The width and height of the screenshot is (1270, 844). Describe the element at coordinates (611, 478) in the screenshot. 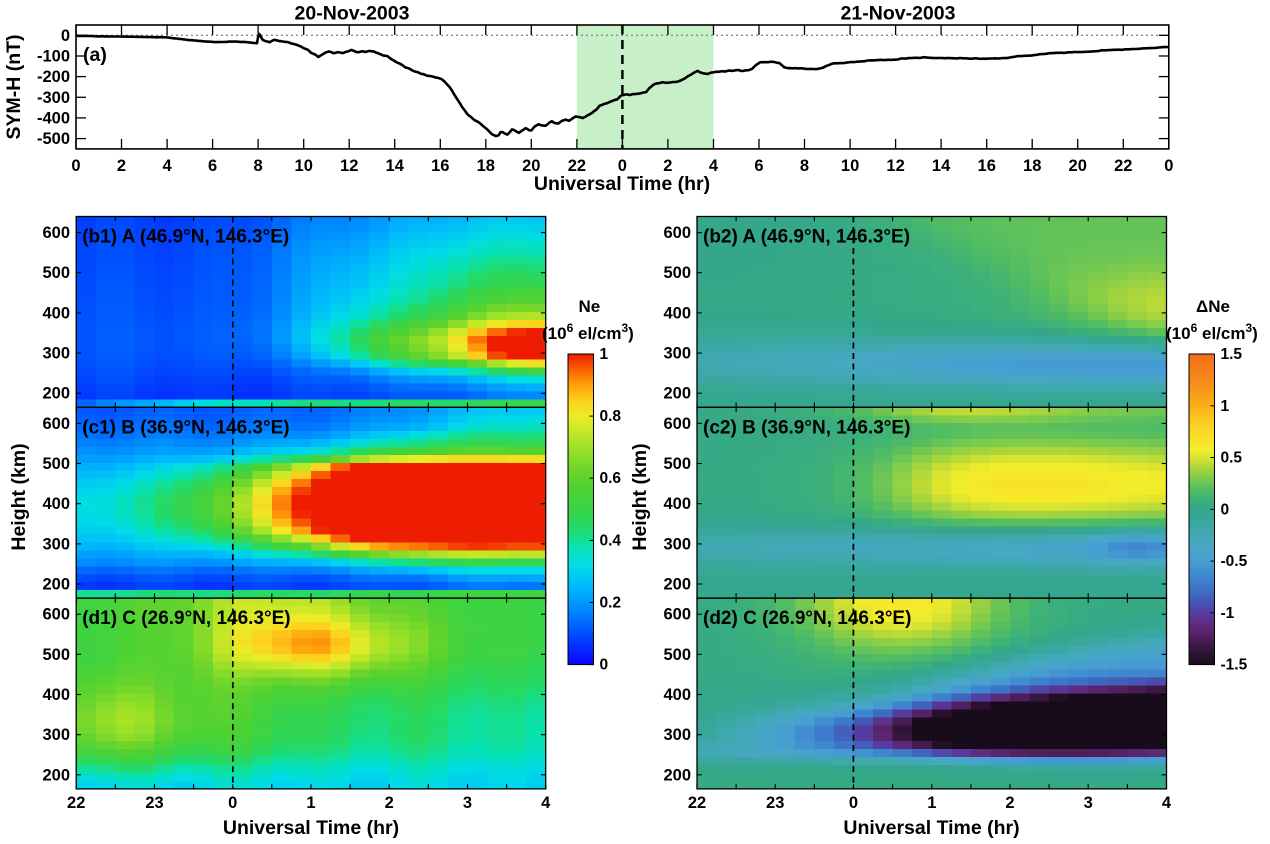

I see `svg-text: 0.6` at that location.